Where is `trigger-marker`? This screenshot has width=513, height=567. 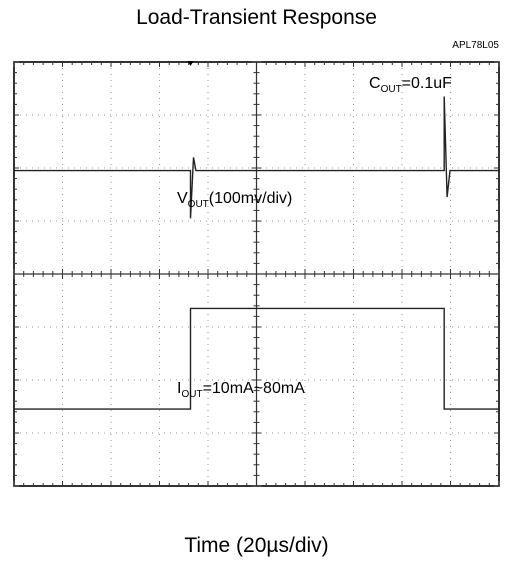 trigger-marker is located at coordinates (190, 63).